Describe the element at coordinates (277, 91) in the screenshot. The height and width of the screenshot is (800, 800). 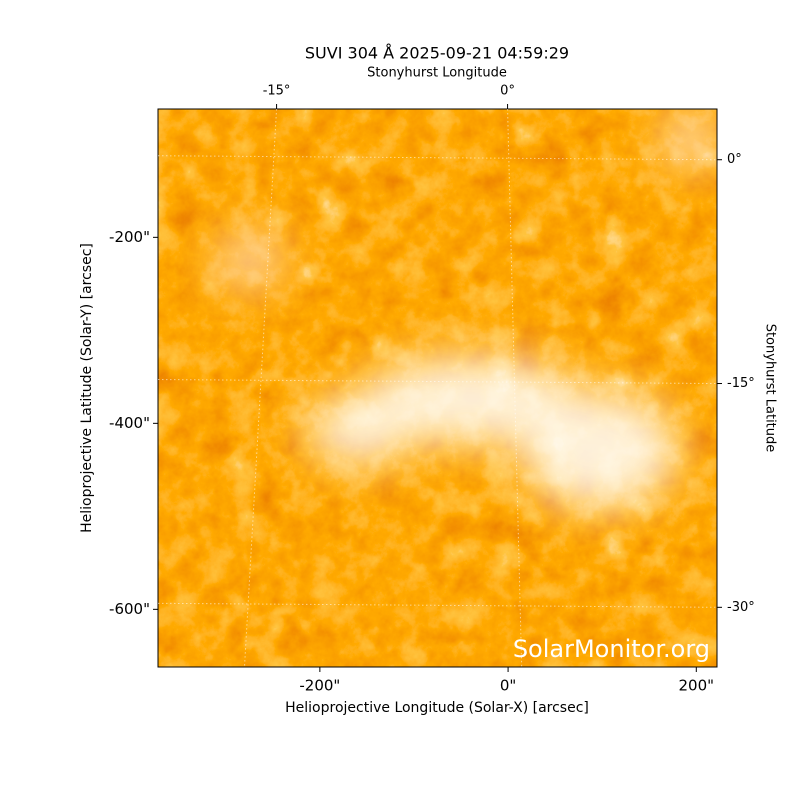
I see `x2-tick-label: -15°` at that location.